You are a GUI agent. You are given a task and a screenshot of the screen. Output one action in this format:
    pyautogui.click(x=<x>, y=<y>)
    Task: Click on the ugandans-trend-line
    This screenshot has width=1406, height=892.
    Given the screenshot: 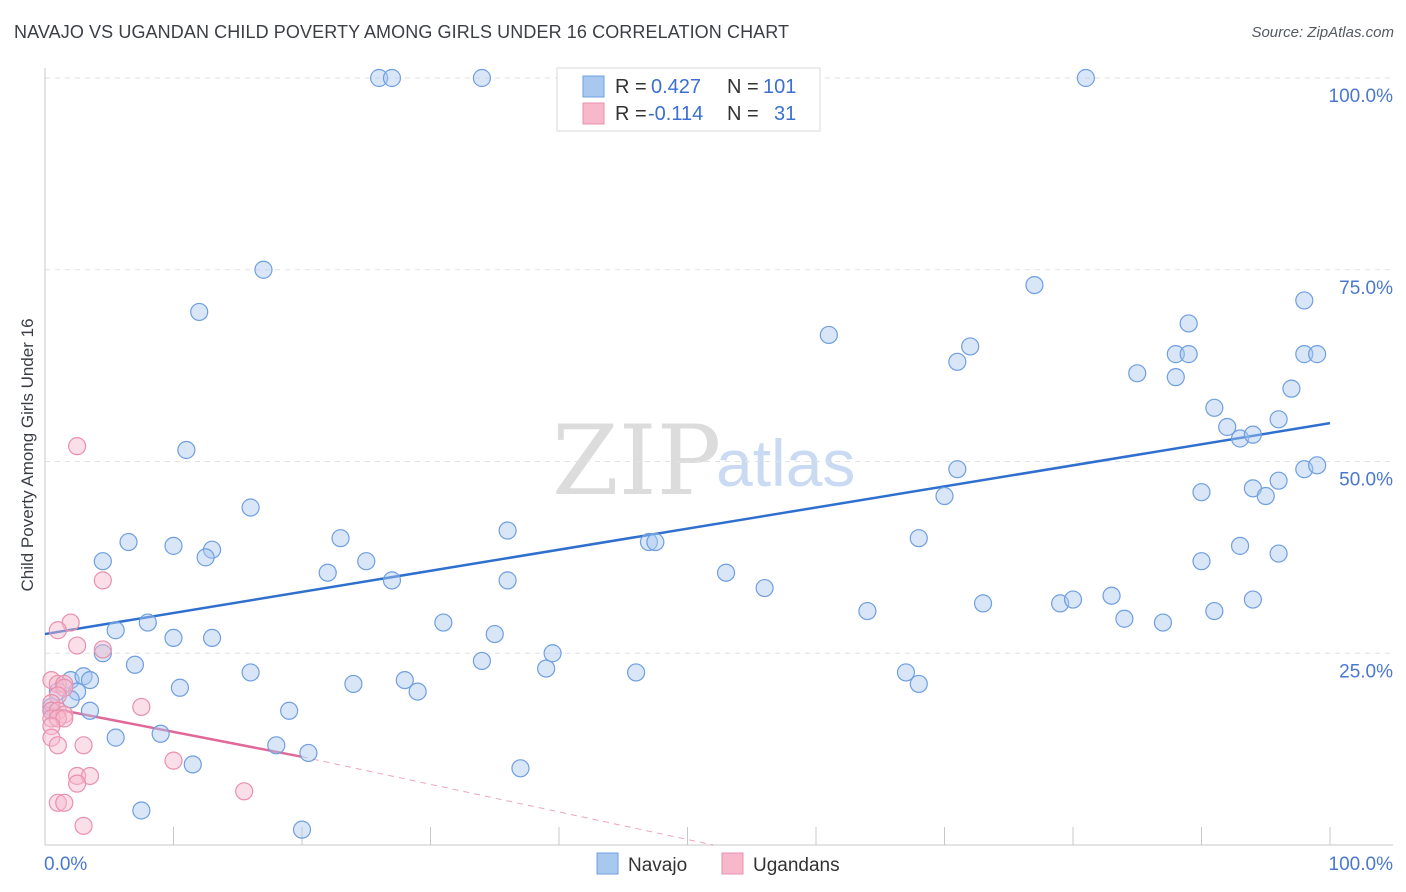 What is the action you would take?
    pyautogui.click(x=173, y=732)
    